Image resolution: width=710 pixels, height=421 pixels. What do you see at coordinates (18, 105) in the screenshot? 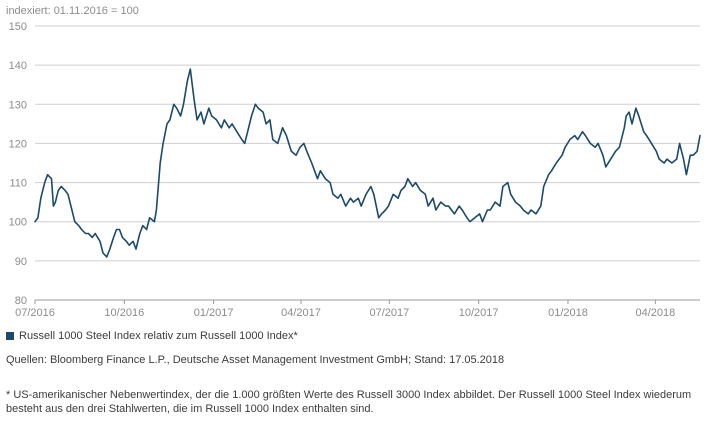
I see `y-tick-label: 130` at bounding box center [18, 105].